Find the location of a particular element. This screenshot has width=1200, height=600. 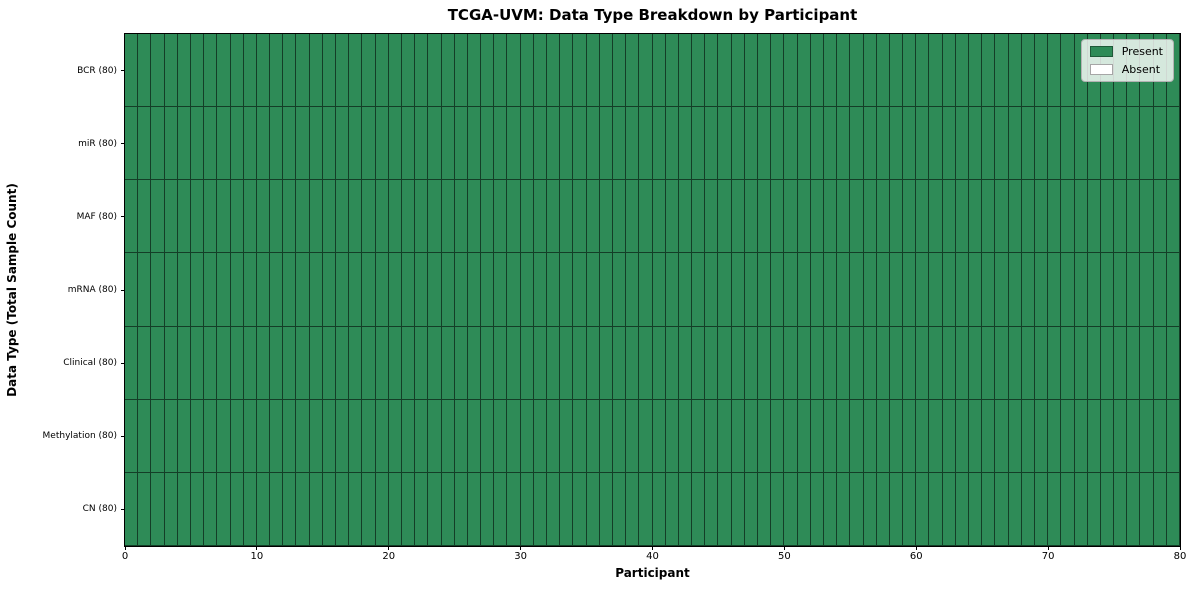

y-tick-mark is located at coordinates (123, 363).